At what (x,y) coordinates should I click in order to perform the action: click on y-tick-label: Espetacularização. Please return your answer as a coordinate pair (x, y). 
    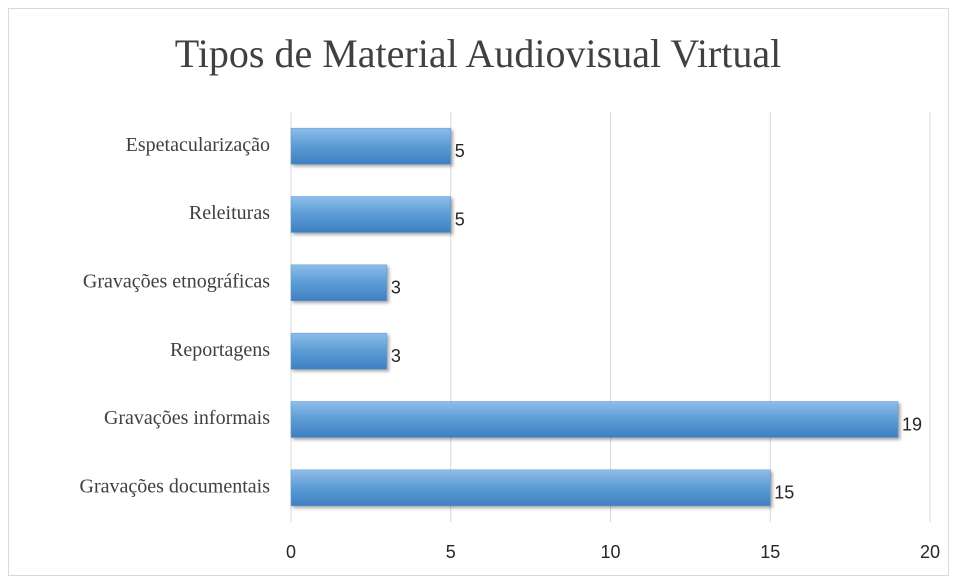
    Looking at the image, I should click on (198, 145).